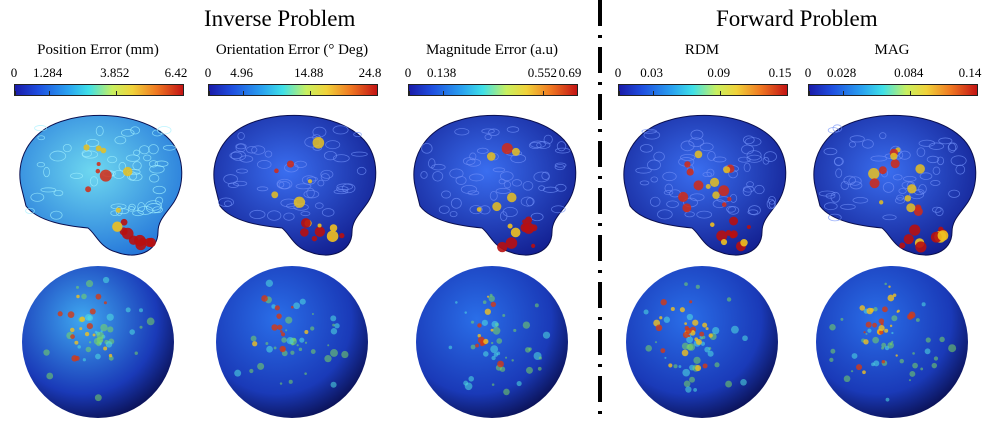 Image resolution: width=1000 pixels, height=422 pixels. I want to click on colorbar-tick-label: 0.084, so click(909, 72).